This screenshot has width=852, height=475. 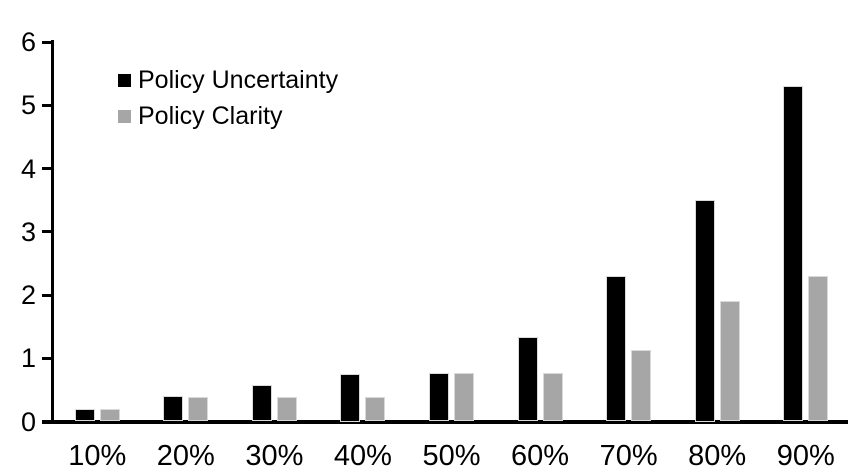 I want to click on legend-item-policy-clarity: Policy Clarity, so click(x=228, y=116).